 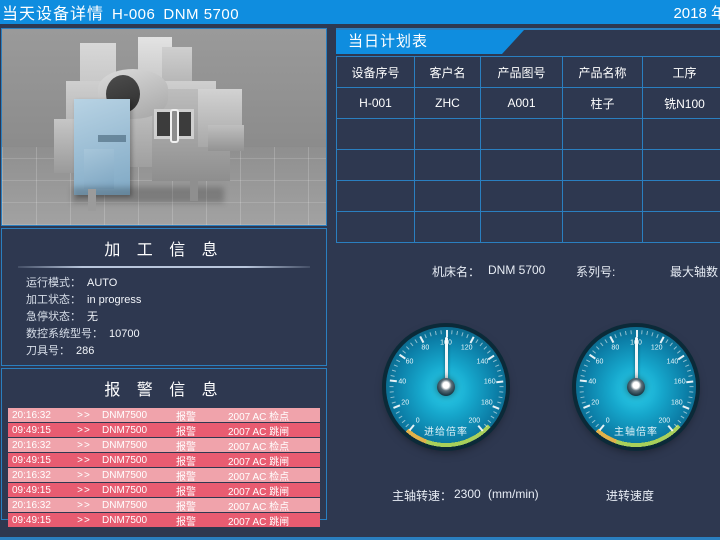 I want to click on plan-table-header-row: 设备序号 客户名 产品图号 产品名称 工序, so click(x=528, y=72).